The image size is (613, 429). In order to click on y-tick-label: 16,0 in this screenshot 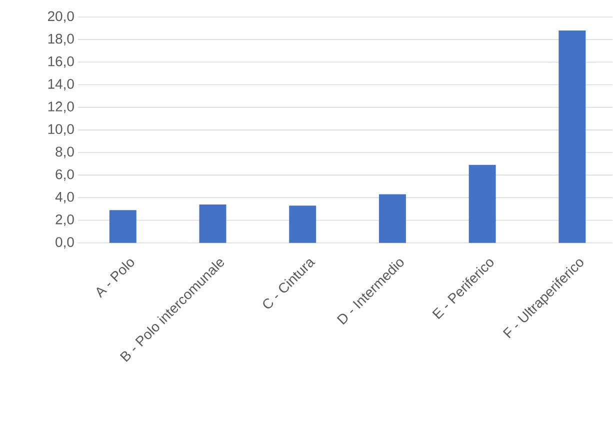, I will do `click(61, 62)`.